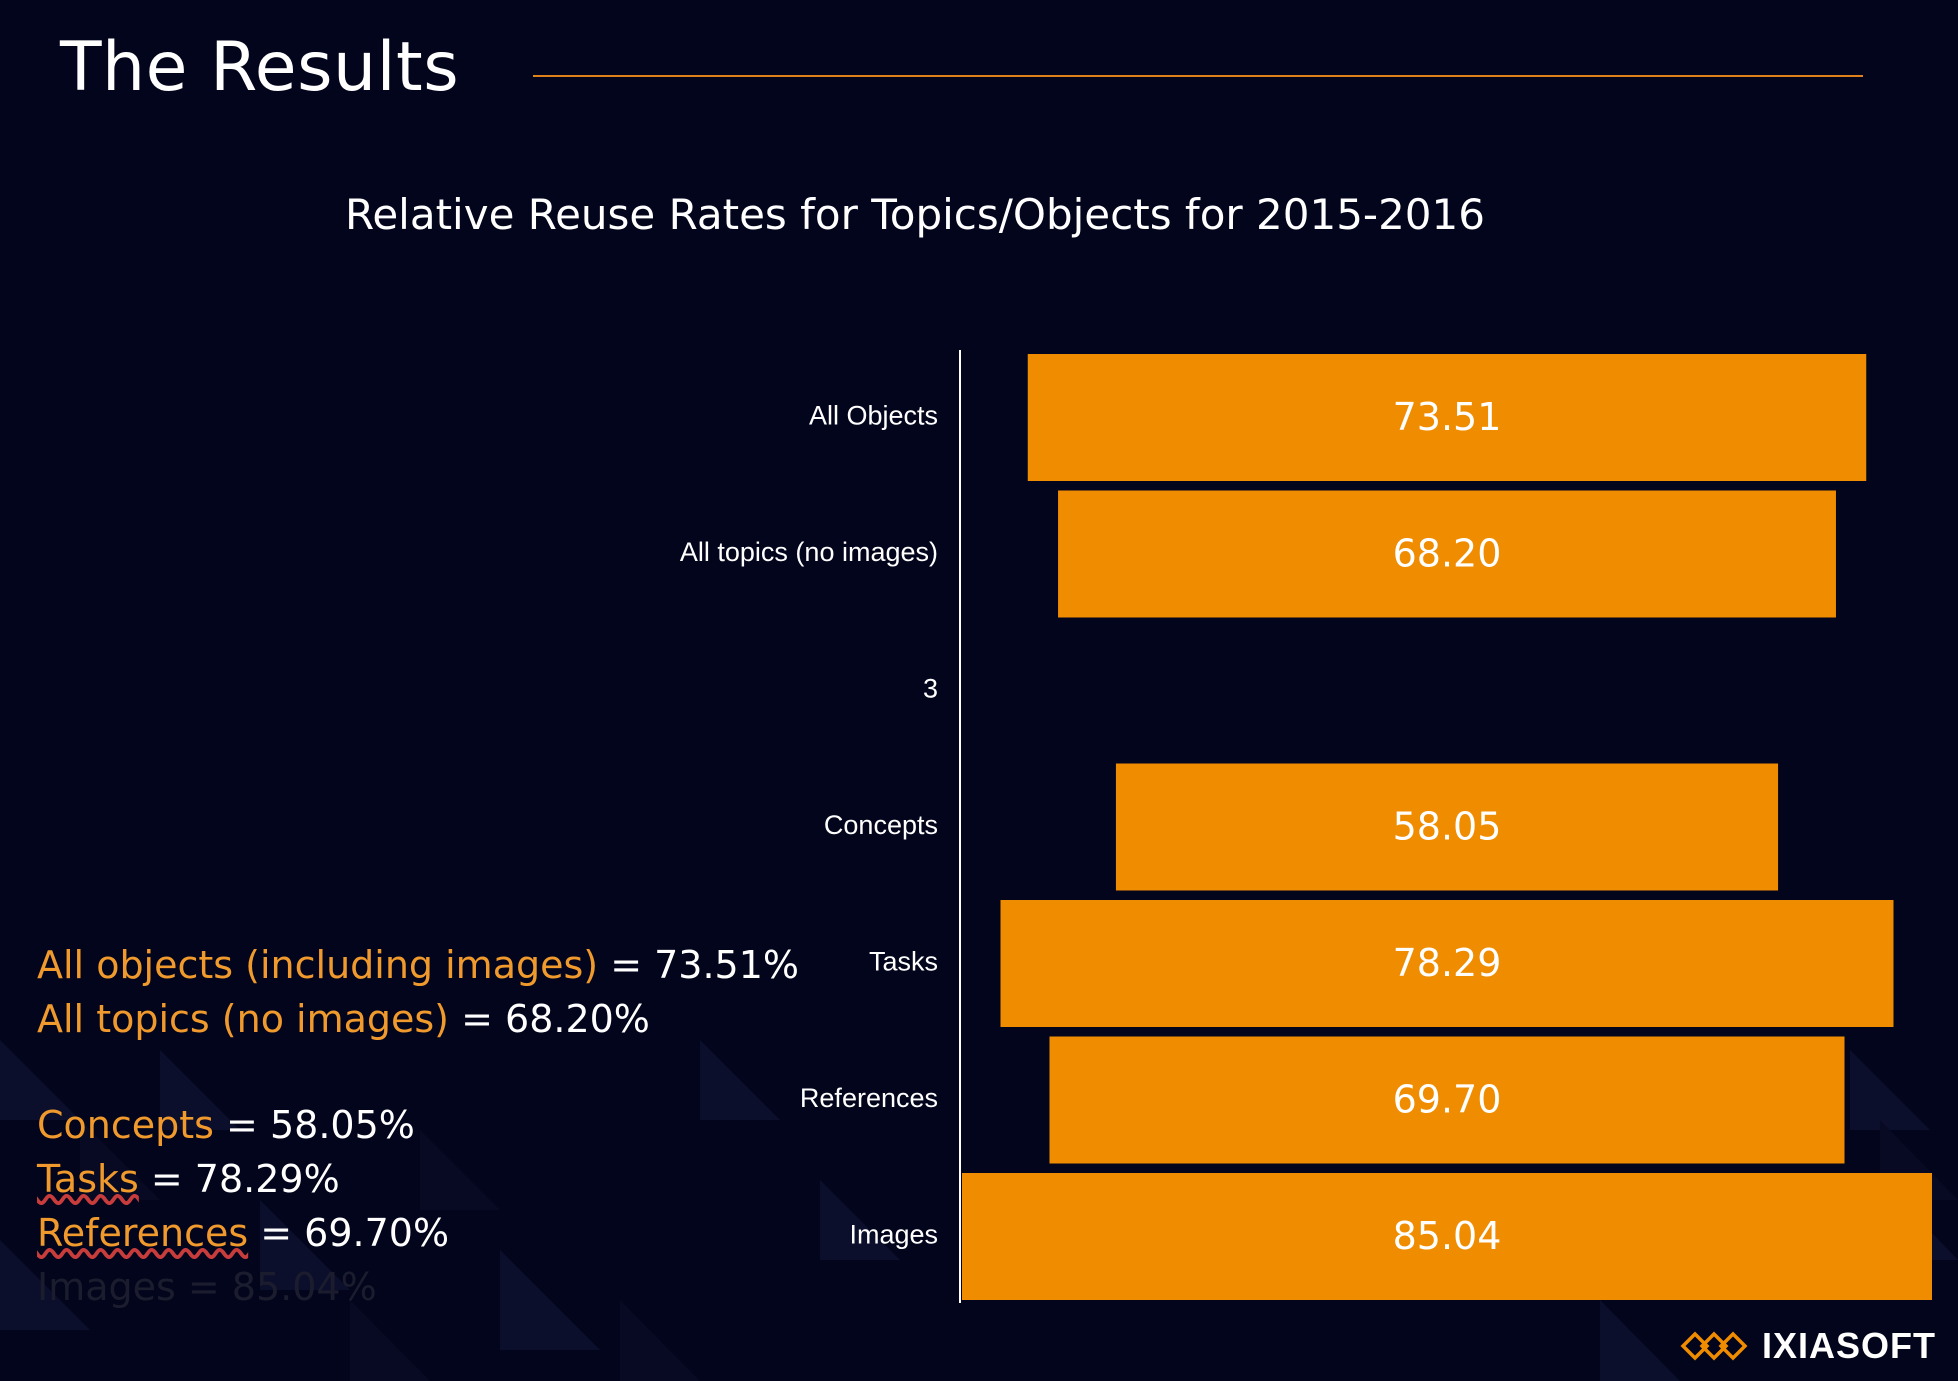  I want to click on summary-value: = 73.51%, so click(699, 965).